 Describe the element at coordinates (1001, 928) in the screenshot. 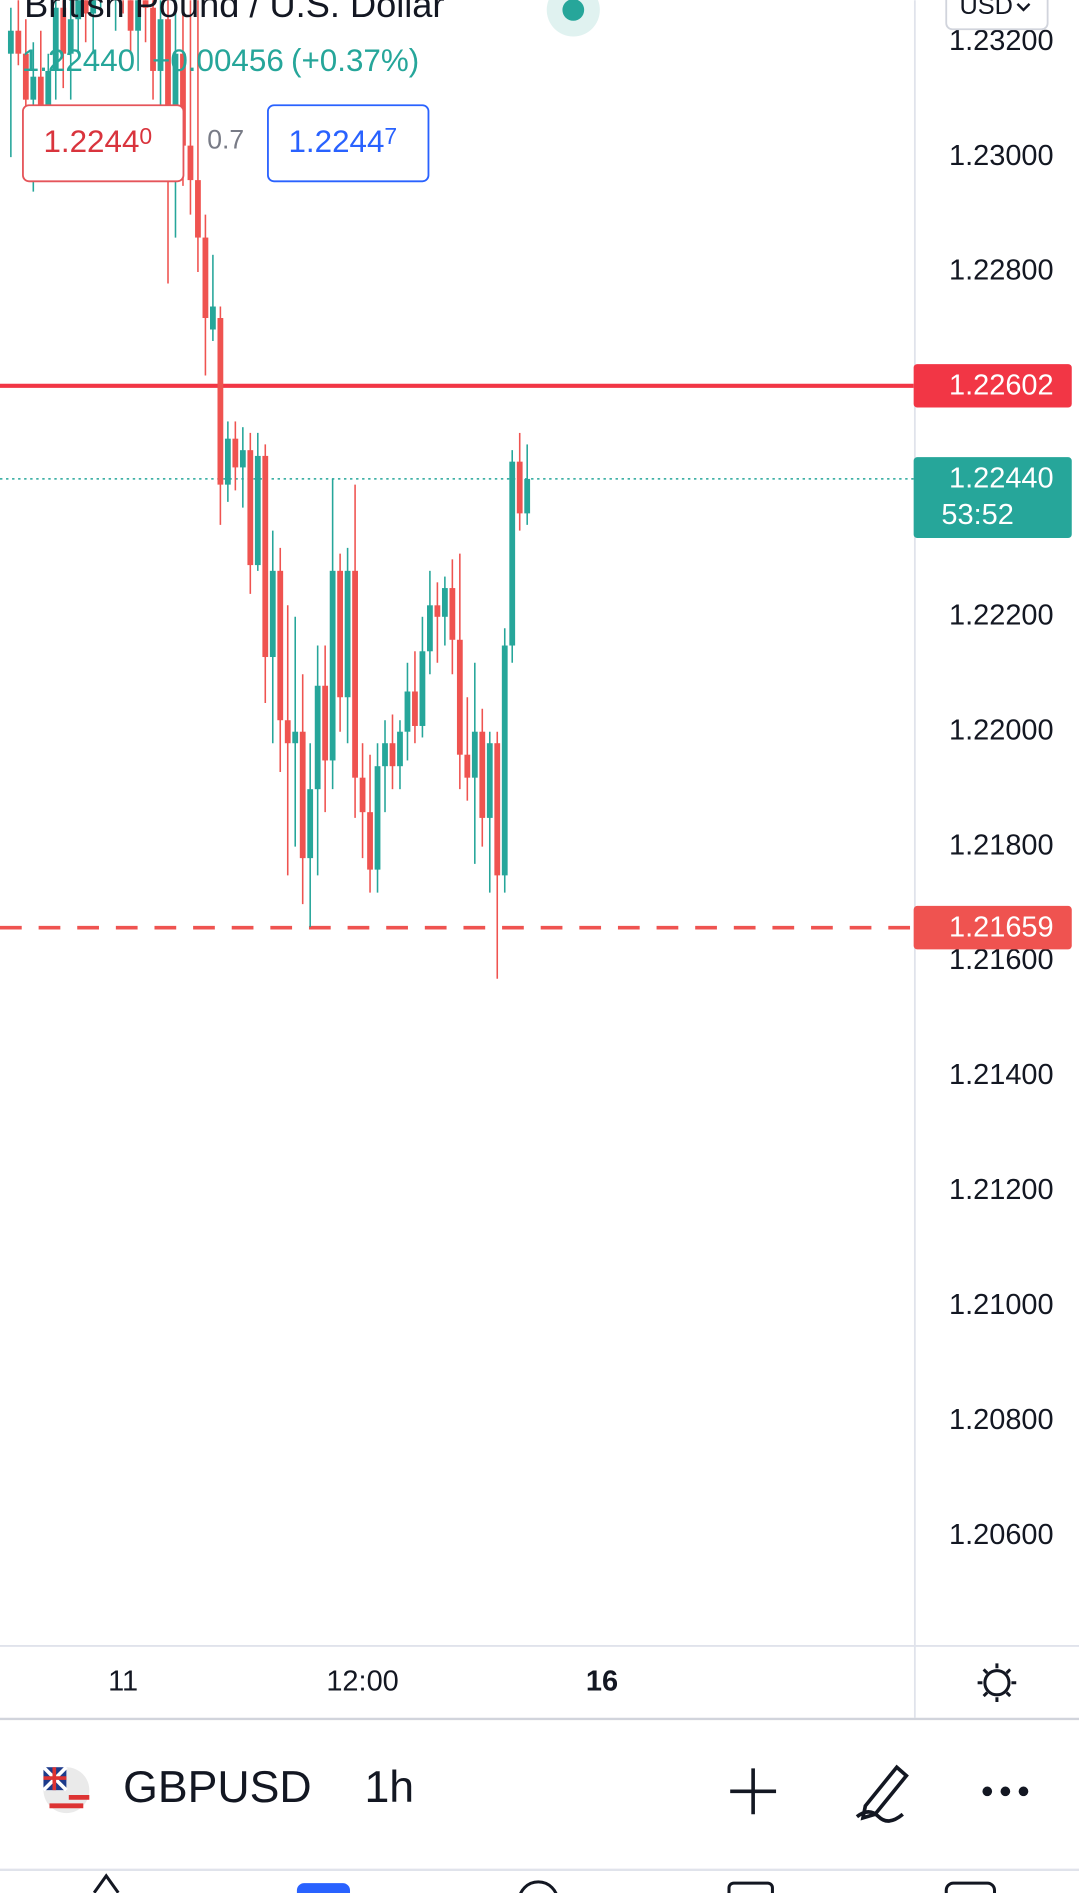

I see `price-line-label: 1.21659` at that location.